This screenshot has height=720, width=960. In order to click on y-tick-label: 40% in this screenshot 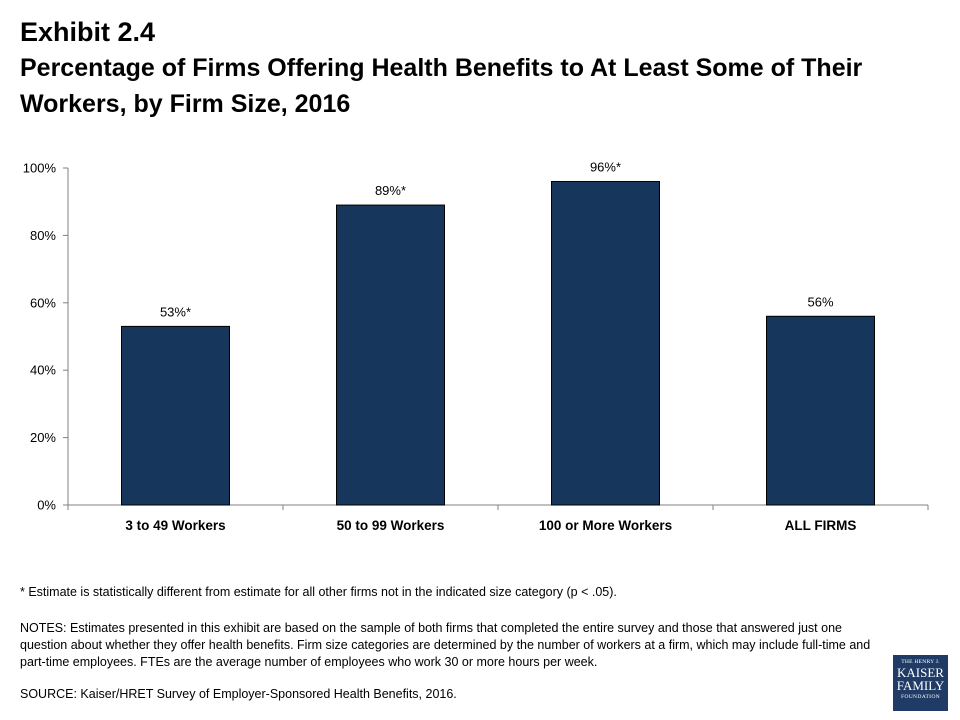, I will do `click(43, 370)`.